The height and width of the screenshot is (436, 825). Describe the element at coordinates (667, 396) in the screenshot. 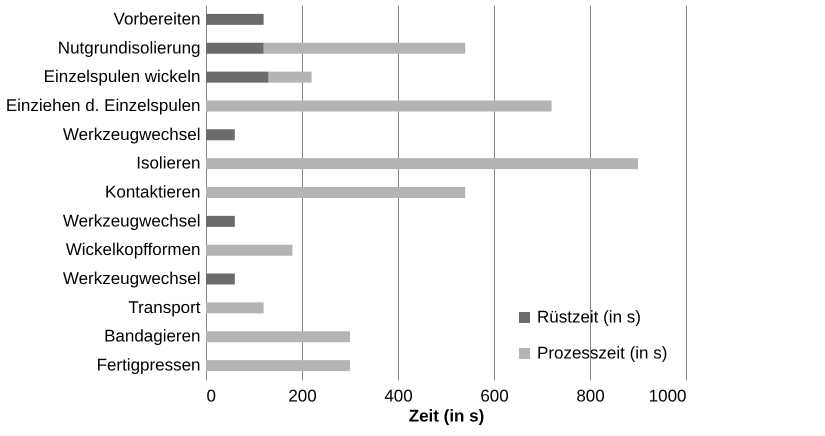

I see `x-tick-label: 1000` at that location.